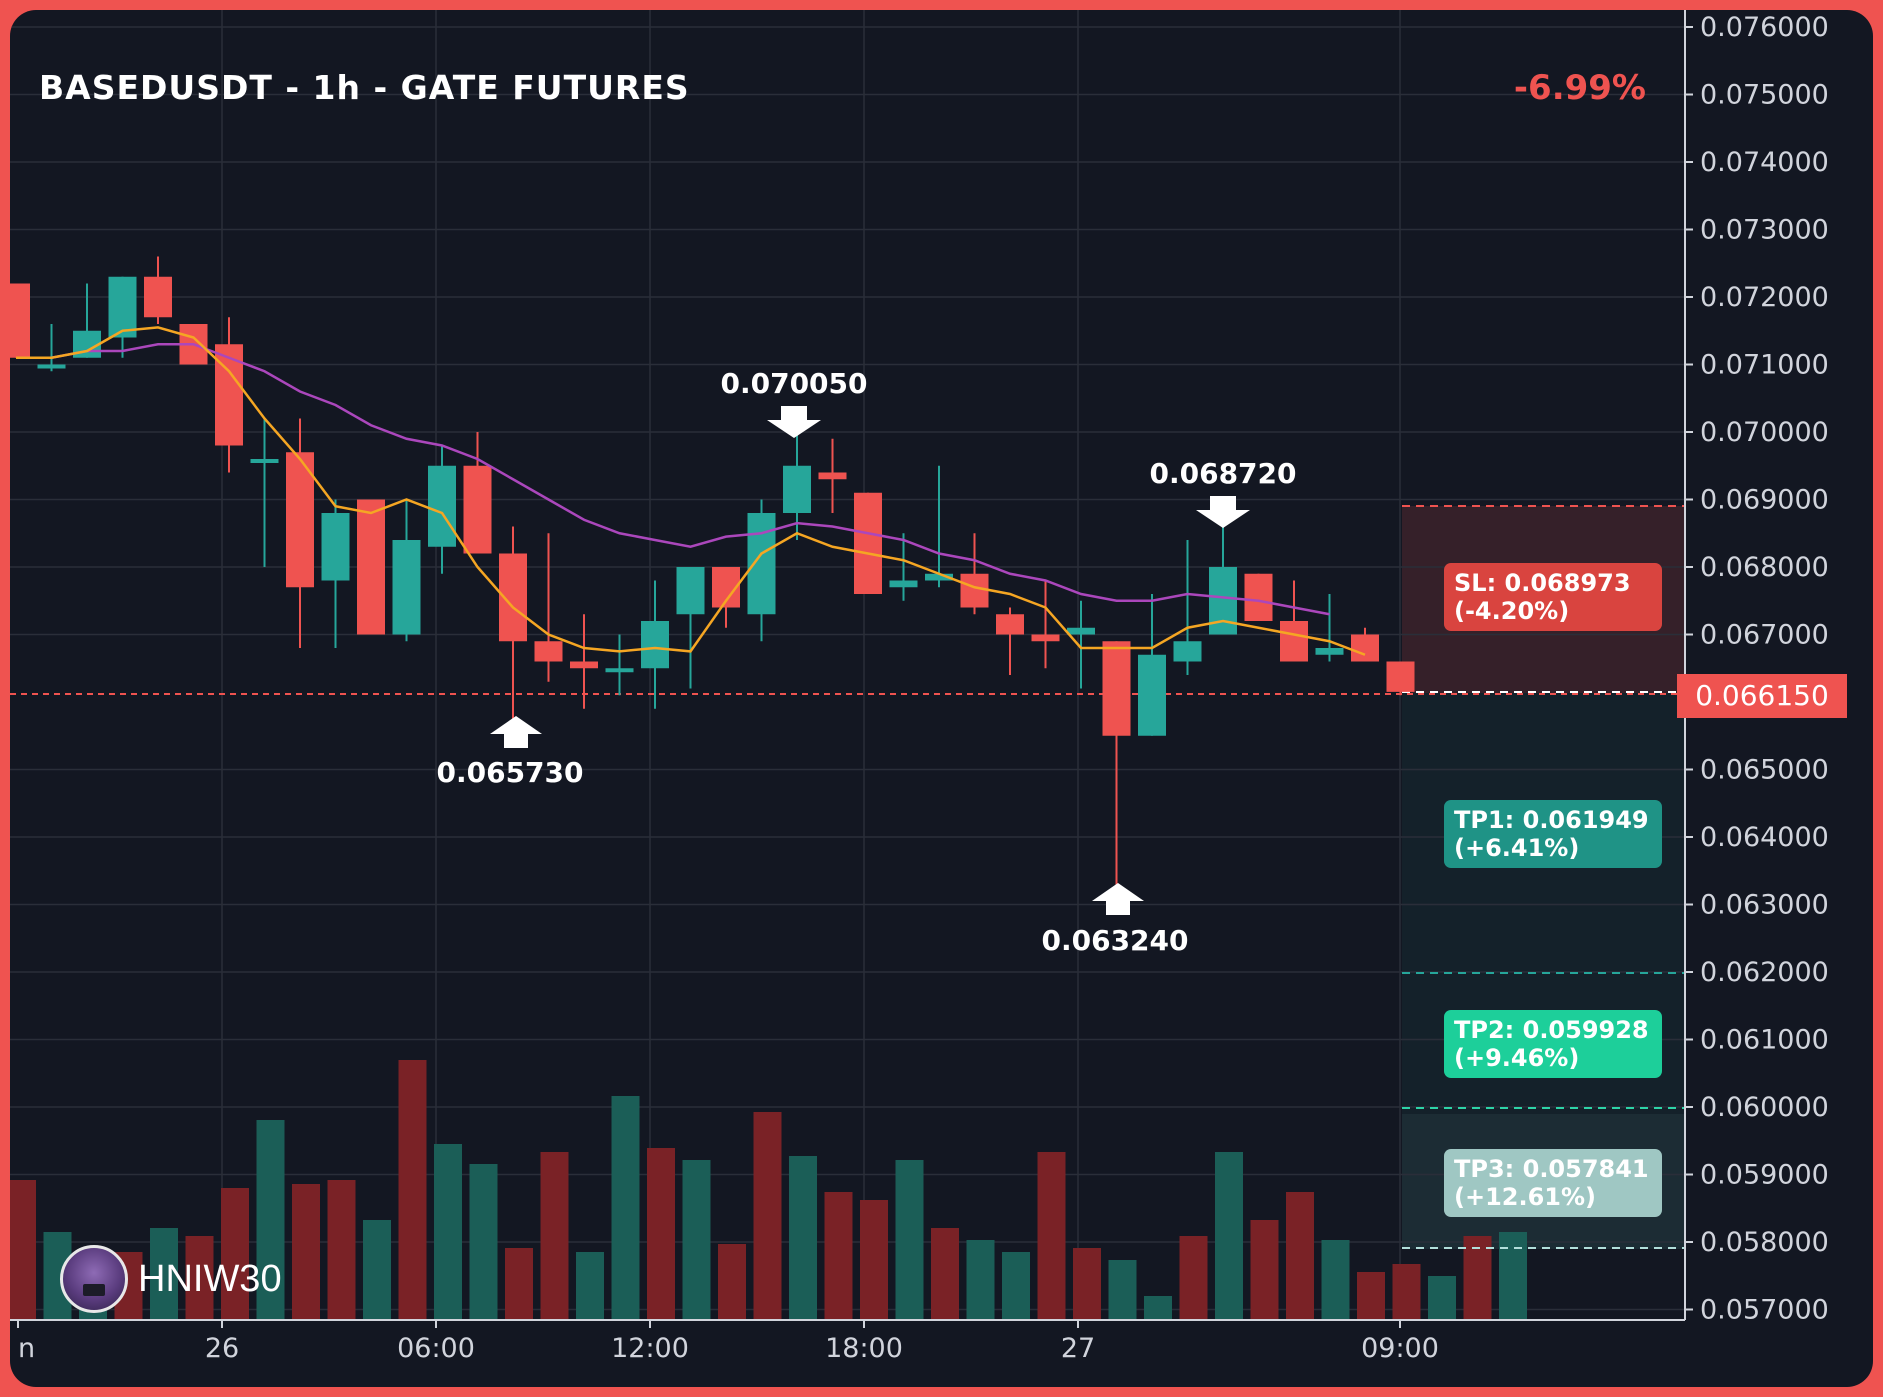 This screenshot has width=1883, height=1397. I want to click on current-price-badge, so click(1762, 696).